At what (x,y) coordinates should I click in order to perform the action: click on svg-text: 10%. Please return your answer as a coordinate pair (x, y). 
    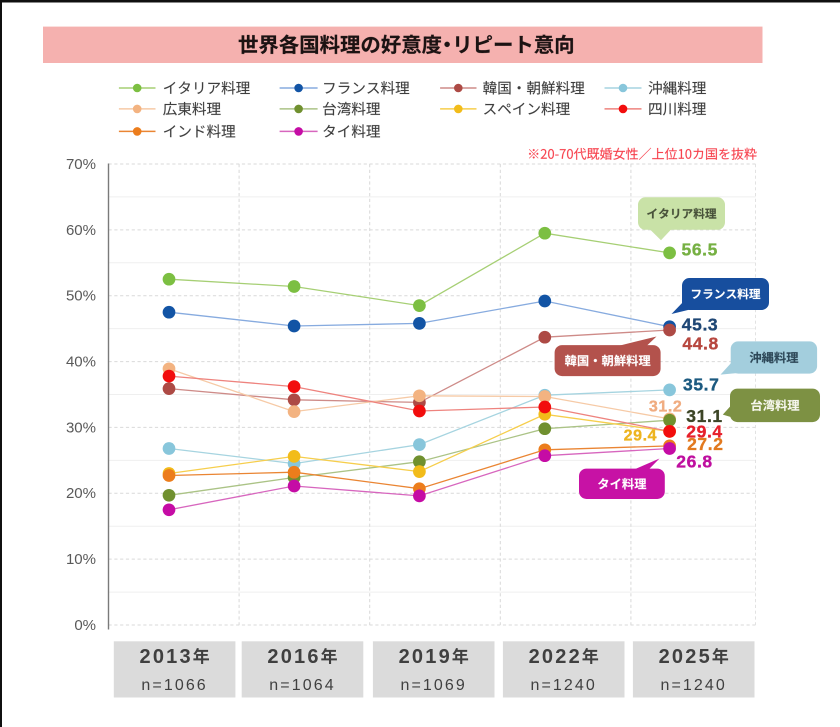
    Looking at the image, I should click on (81, 559).